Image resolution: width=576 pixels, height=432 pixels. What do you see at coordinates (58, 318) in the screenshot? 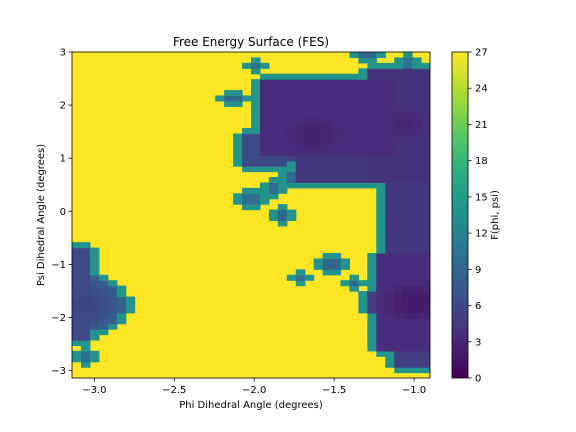
I see `y-tick-label: −2` at bounding box center [58, 318].